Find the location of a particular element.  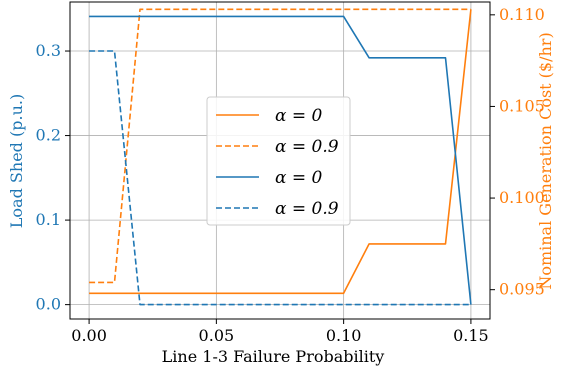

x-tick-label: 0.00 is located at coordinates (89, 335).